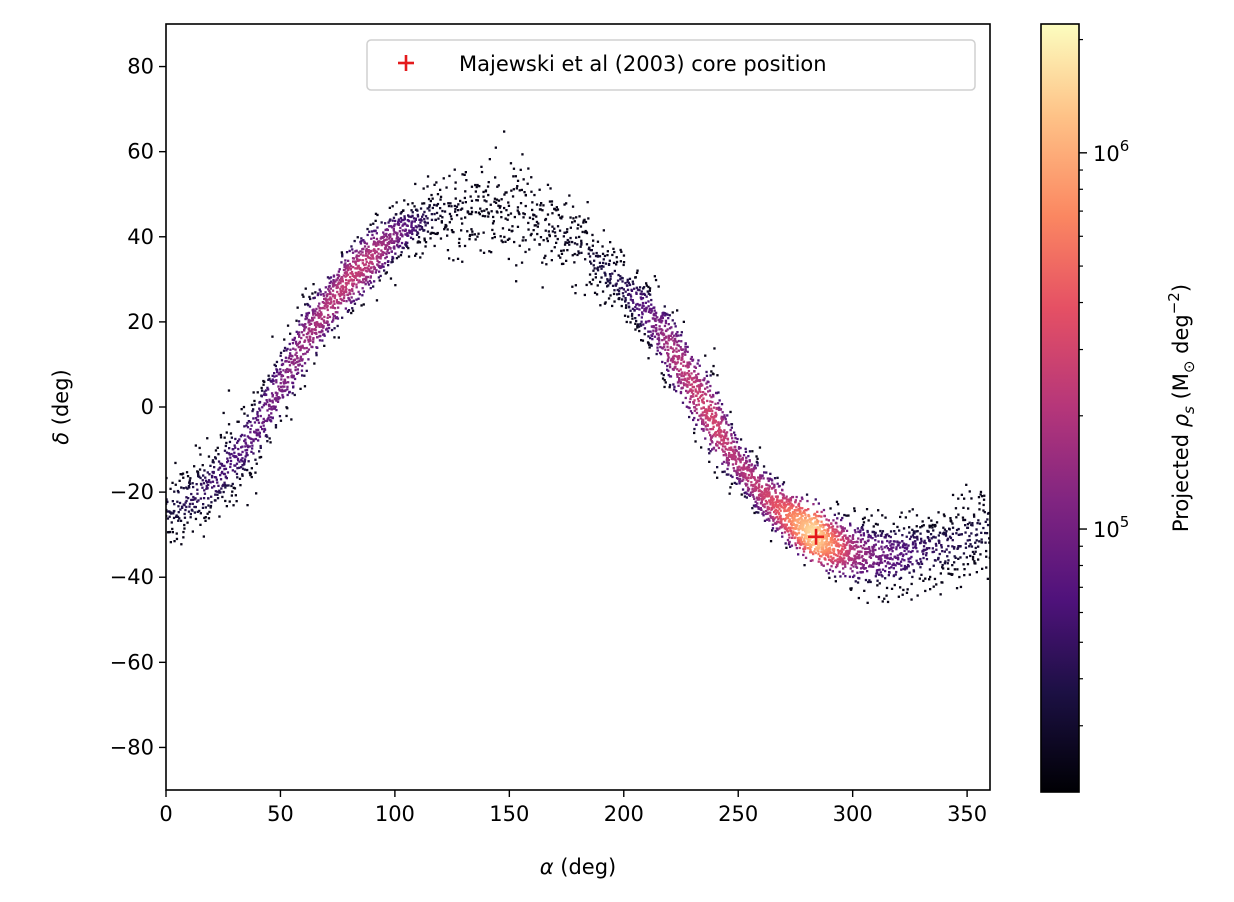 This screenshot has height=902, width=1234. I want to click on colorbar-frame, so click(1060, 408).